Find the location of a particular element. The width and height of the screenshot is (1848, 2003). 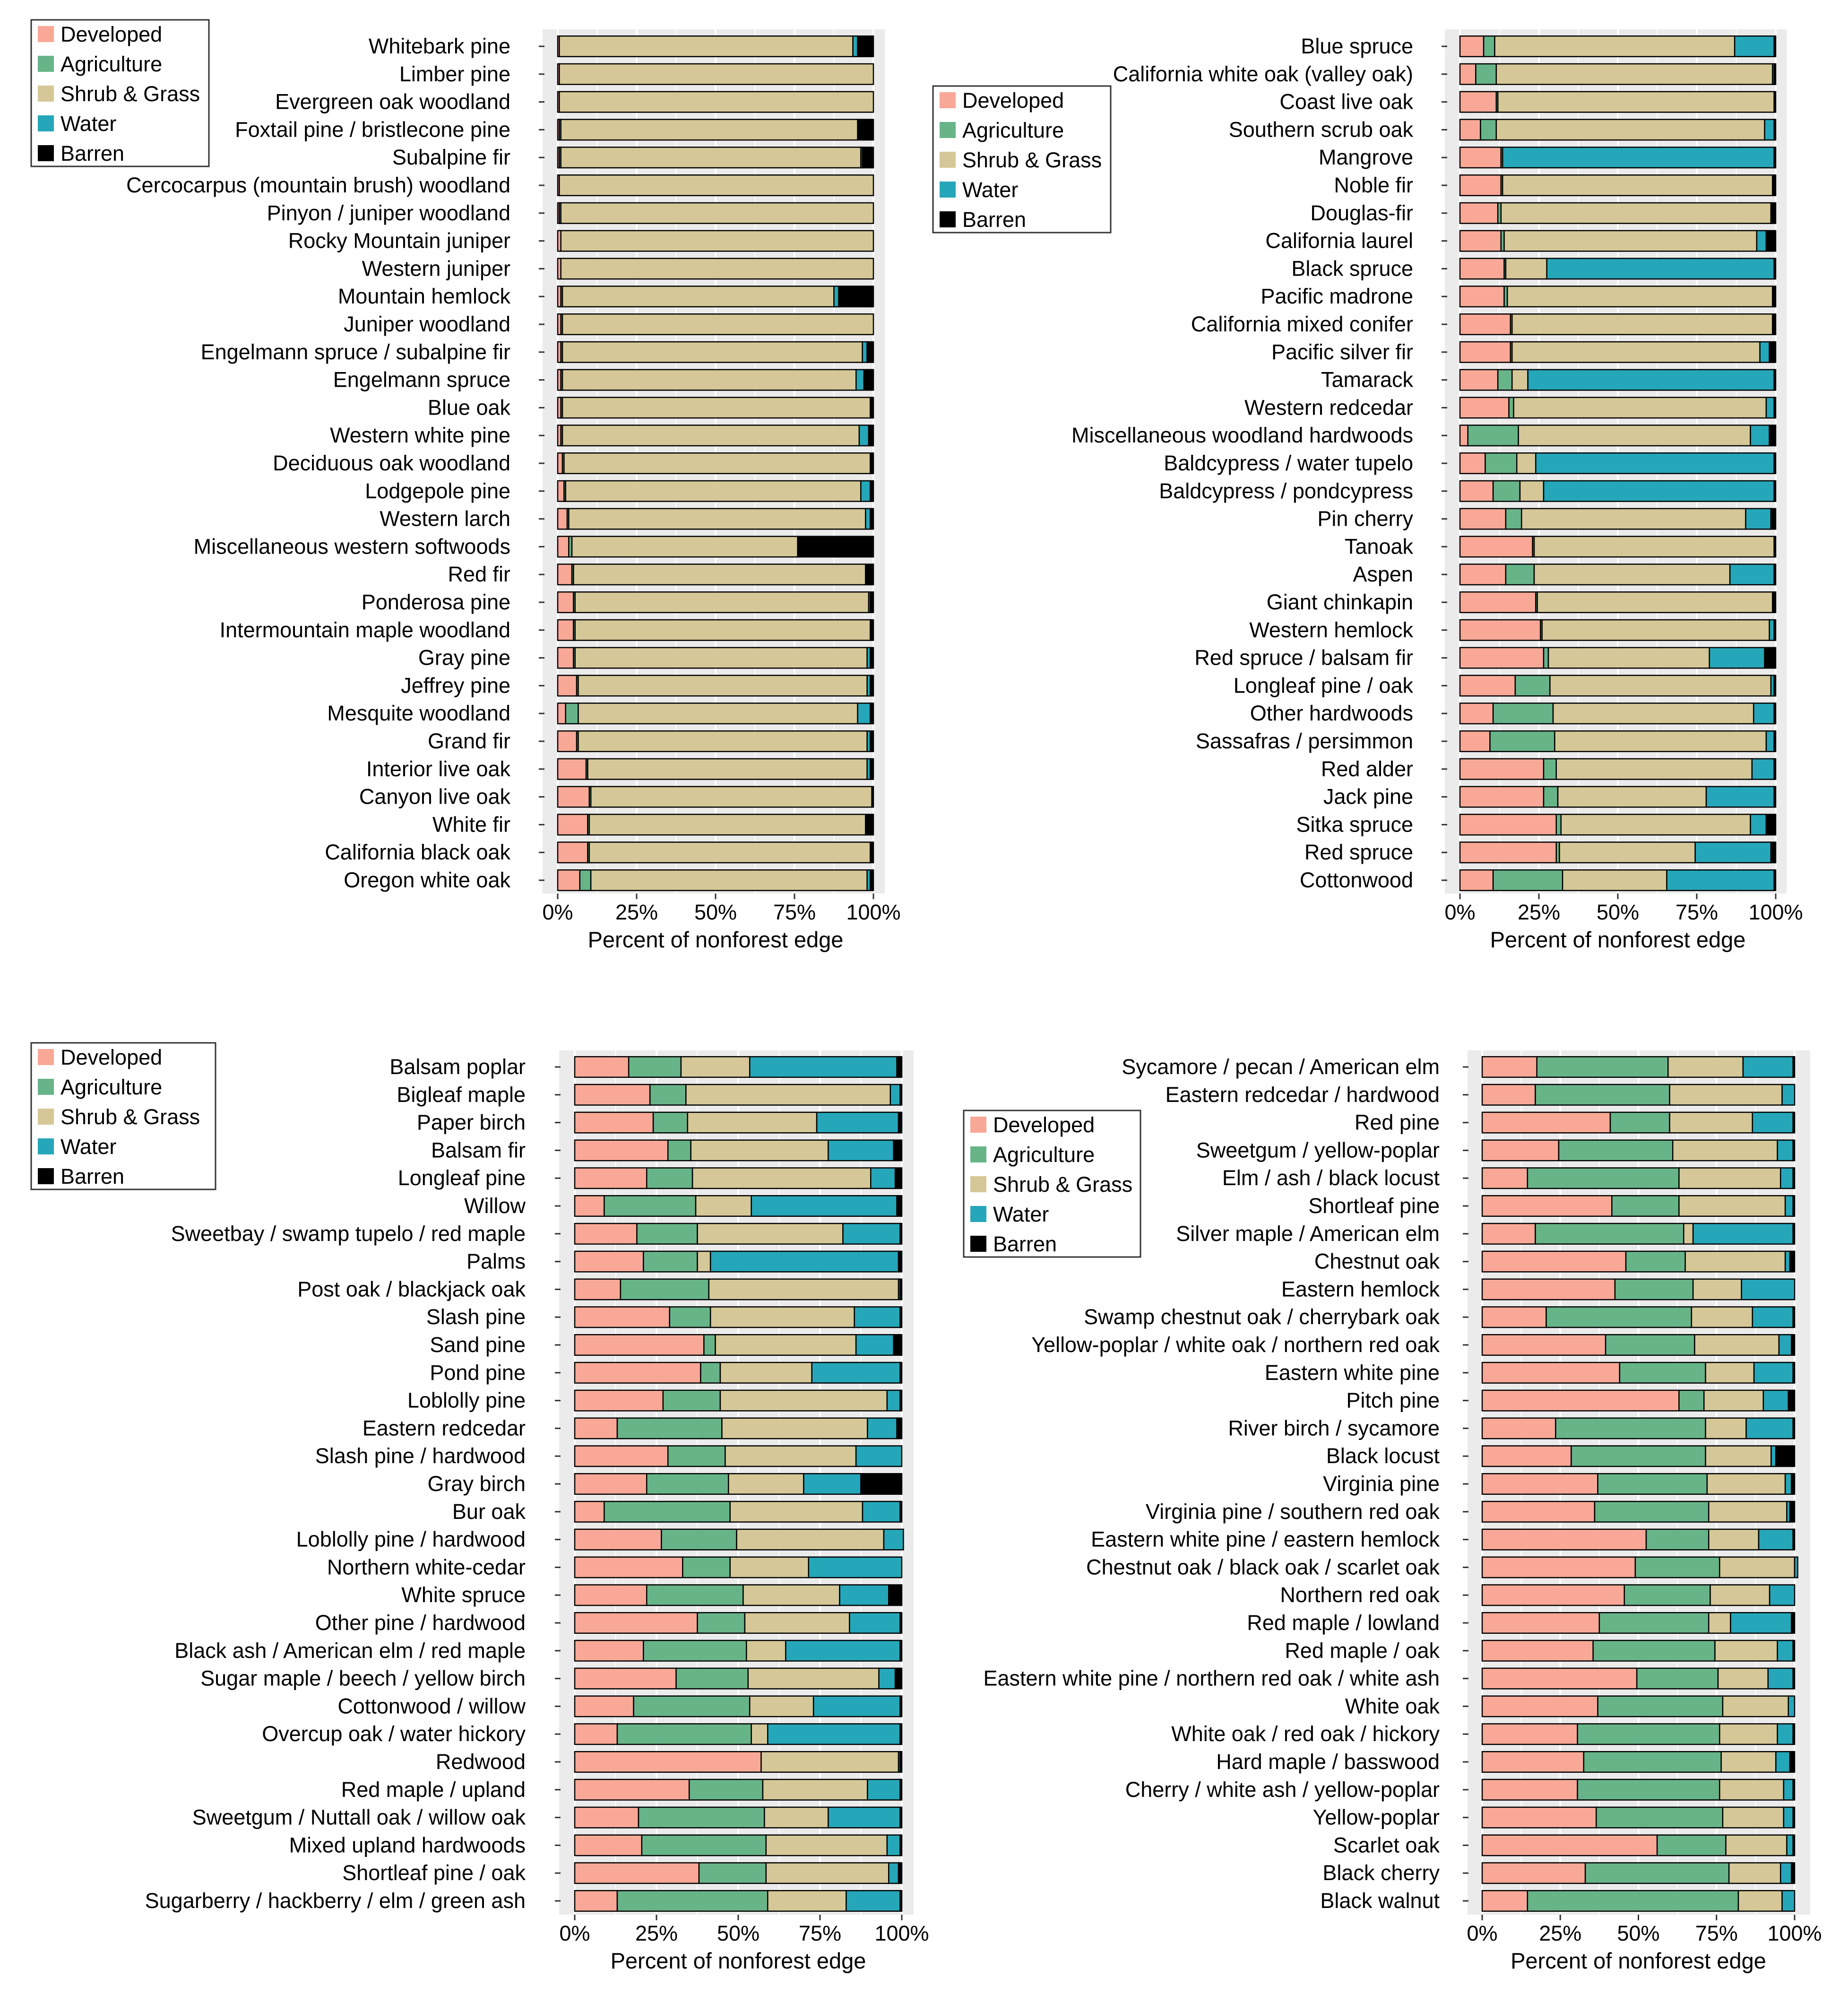

x-tick-label: 100% is located at coordinates (901, 1933).